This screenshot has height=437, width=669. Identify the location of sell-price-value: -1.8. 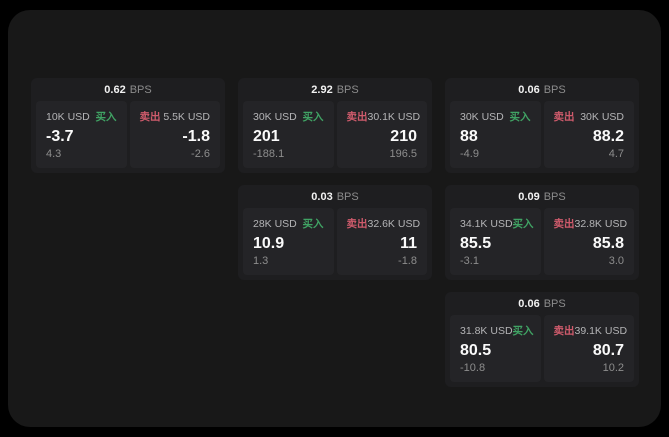
(196, 136).